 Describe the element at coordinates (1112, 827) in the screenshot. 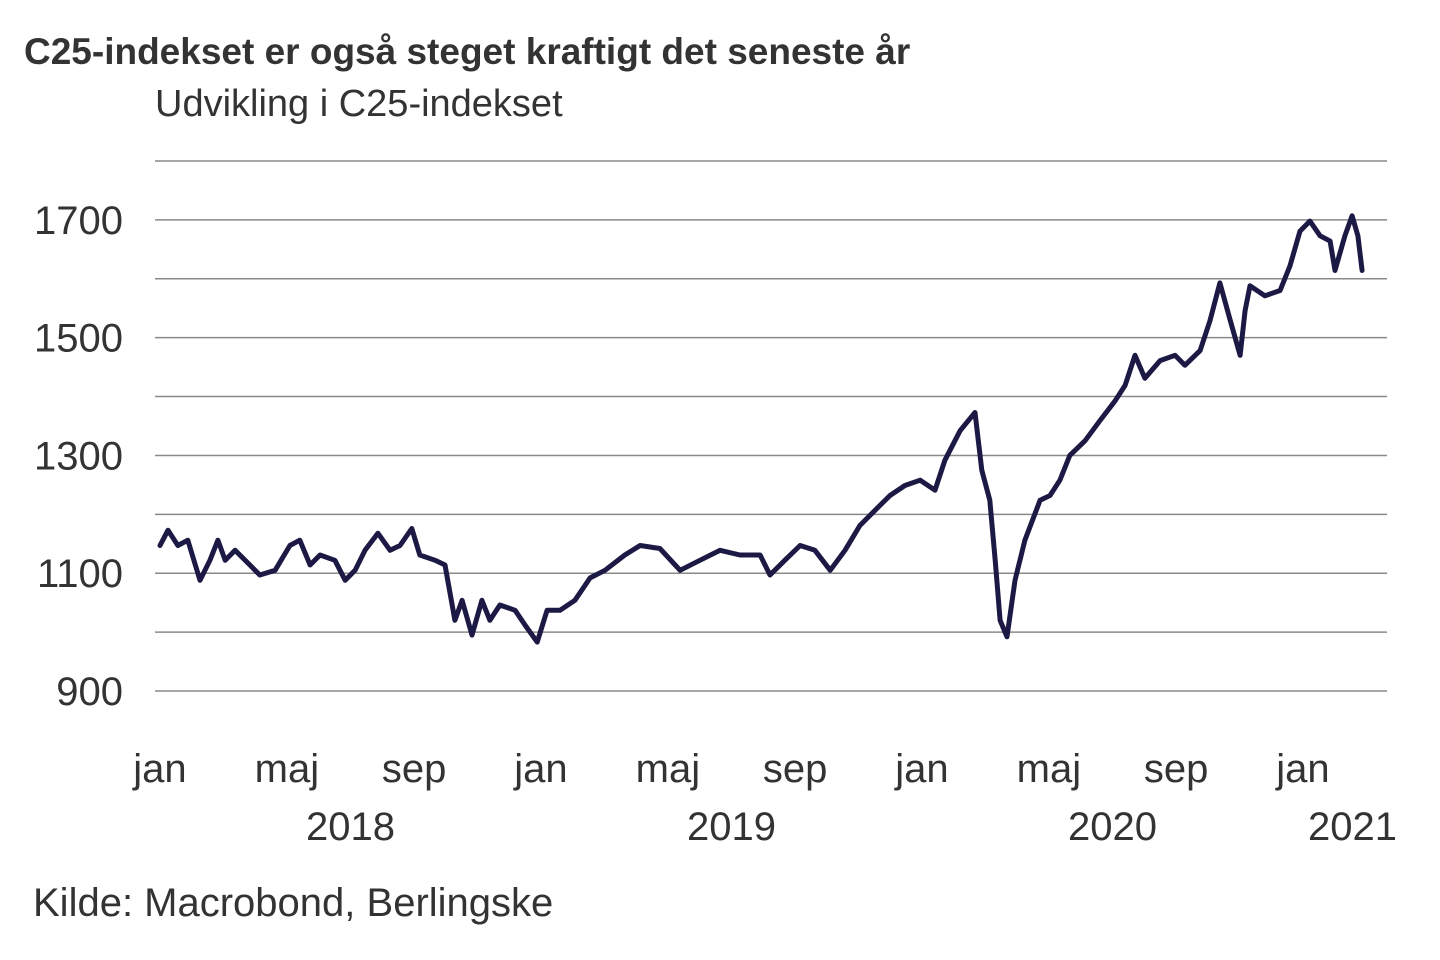

I see `x-tick-label-year: 2020` at that location.